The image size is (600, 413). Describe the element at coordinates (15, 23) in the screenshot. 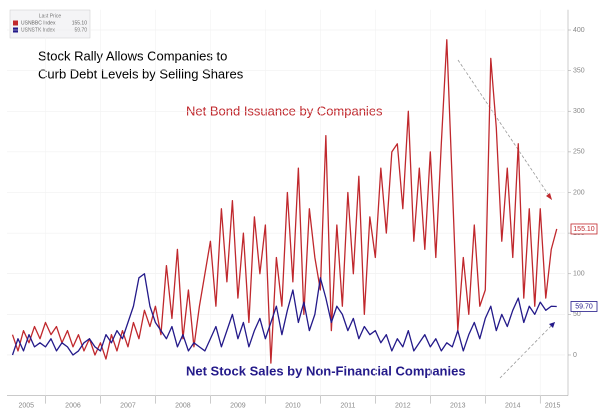

I see `legend-swatch` at that location.